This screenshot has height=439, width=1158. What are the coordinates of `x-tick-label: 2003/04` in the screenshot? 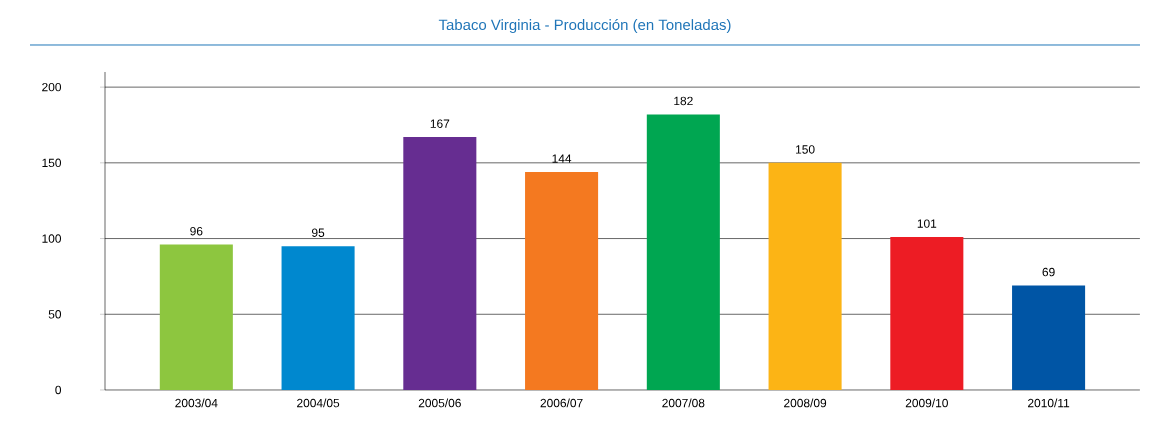 It's located at (196, 403).